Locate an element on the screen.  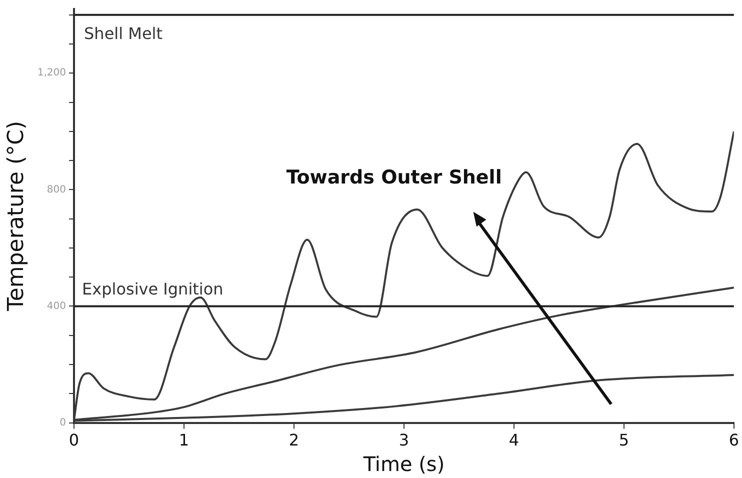
annotation: Towards Outer Shell is located at coordinates (394, 177).